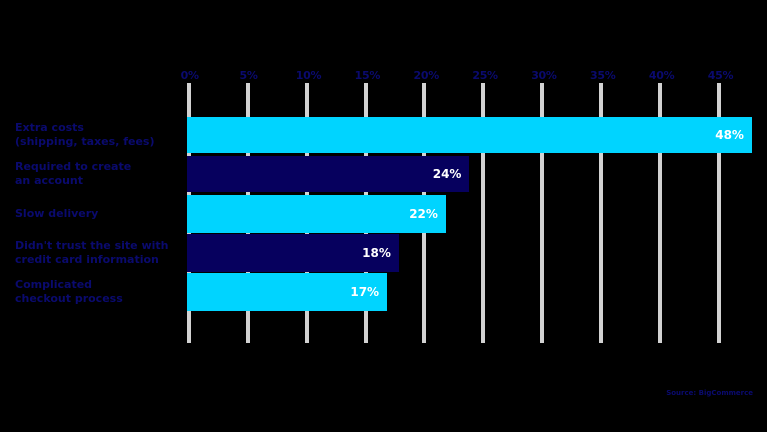  Describe the element at coordinates (485, 75) in the screenshot. I see `x-tick-label: 25%` at that location.